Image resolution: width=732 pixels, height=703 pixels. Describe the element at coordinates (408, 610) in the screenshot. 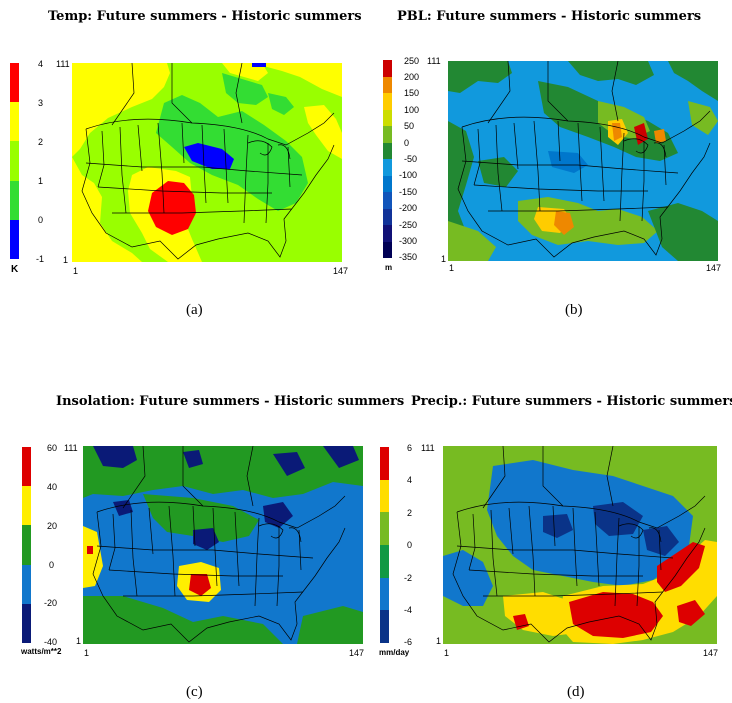

I see `scale-label: -4` at that location.